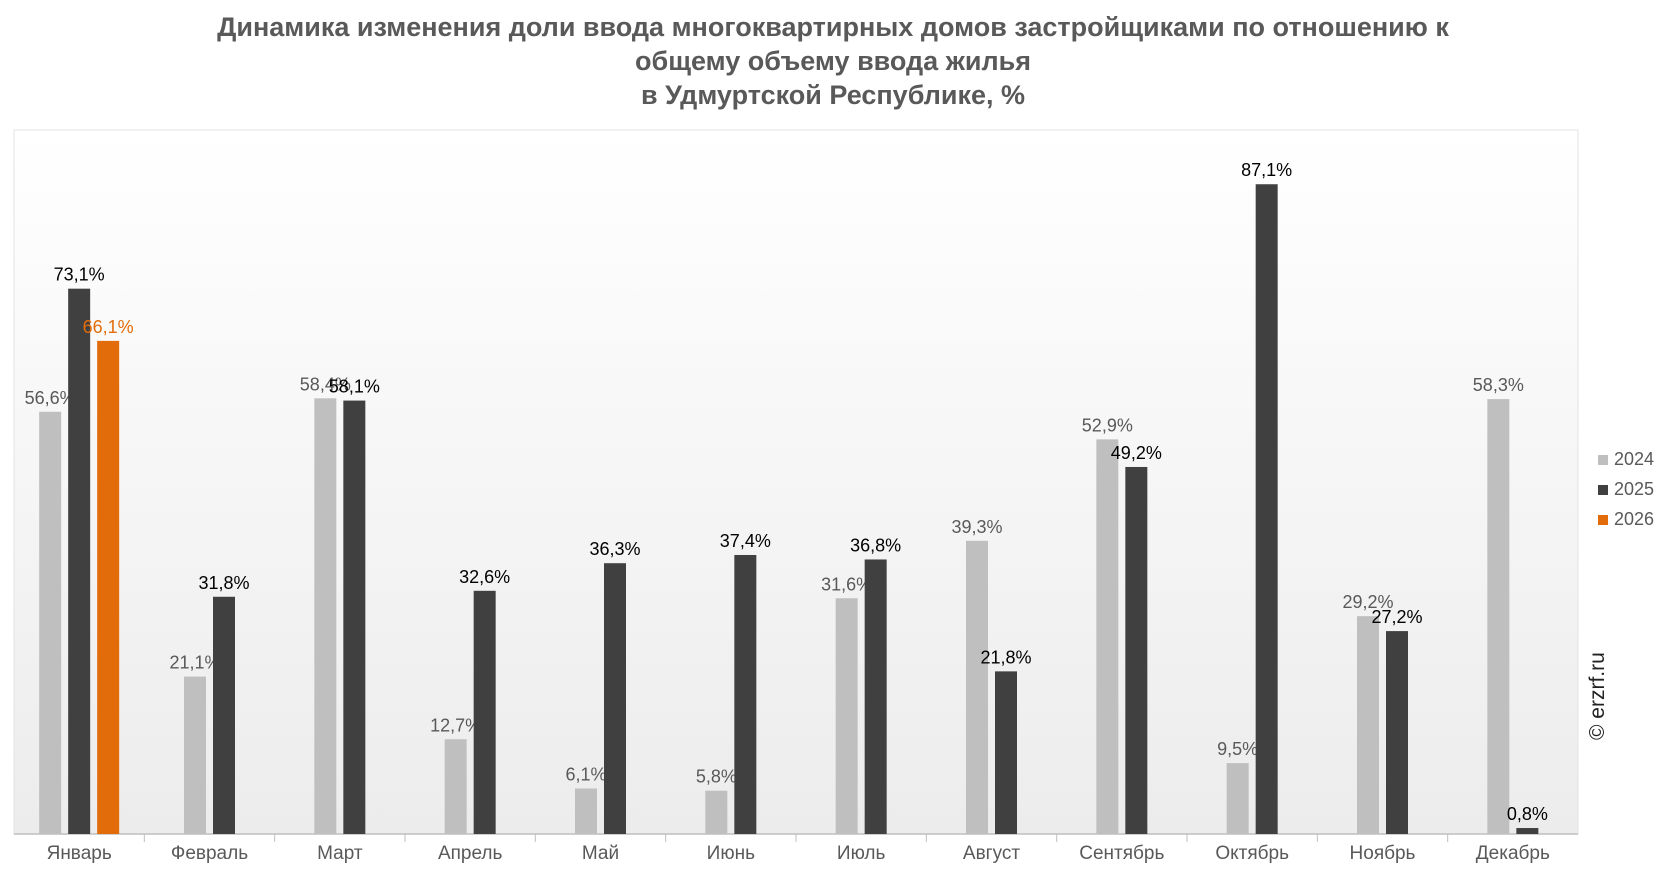 This screenshot has width=1666, height=872. I want to click on data-label: 58,4%, so click(325, 384).